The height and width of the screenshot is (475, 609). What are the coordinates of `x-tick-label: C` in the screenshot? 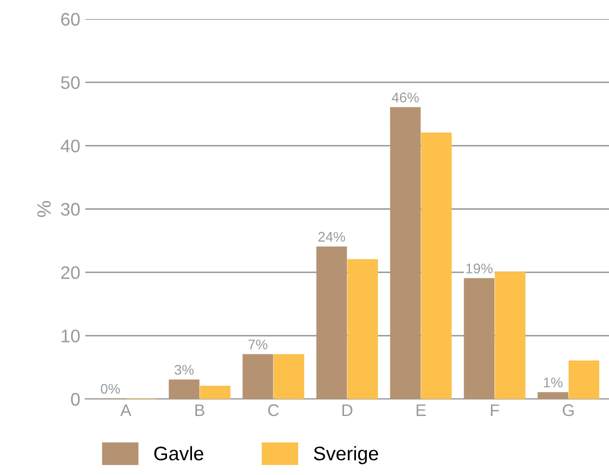 It's located at (273, 410).